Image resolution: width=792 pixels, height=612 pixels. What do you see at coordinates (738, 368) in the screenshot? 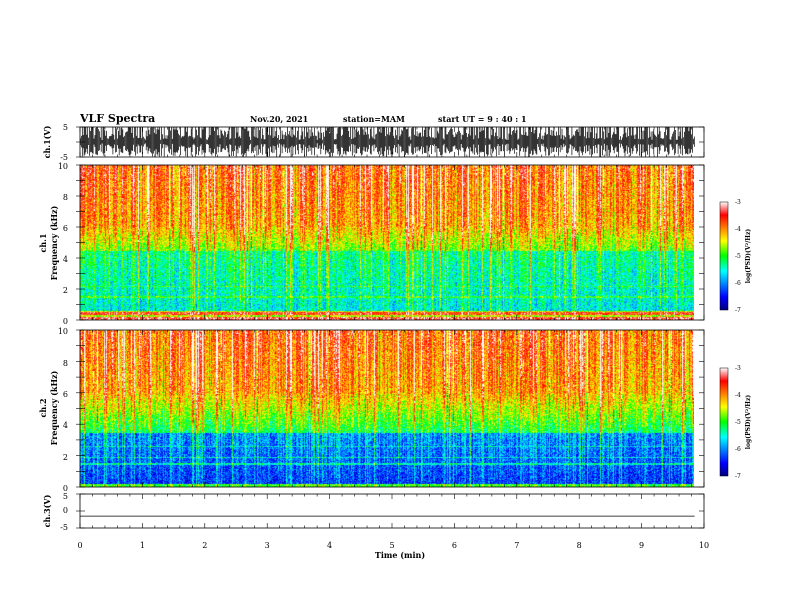
I see `ch2-colorbar-tick-m3: -3` at bounding box center [738, 368].